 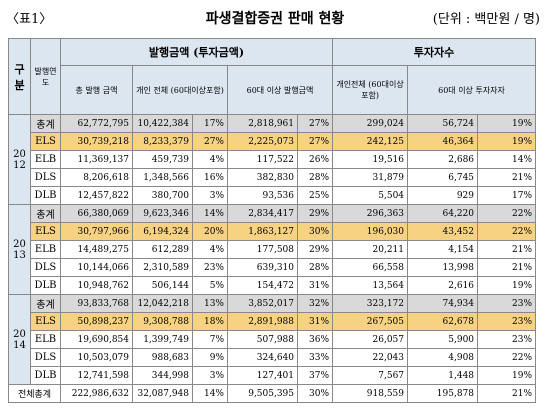 What do you see at coordinates (315, 159) in the screenshot?
I see `value-cell: 26%` at bounding box center [315, 159].